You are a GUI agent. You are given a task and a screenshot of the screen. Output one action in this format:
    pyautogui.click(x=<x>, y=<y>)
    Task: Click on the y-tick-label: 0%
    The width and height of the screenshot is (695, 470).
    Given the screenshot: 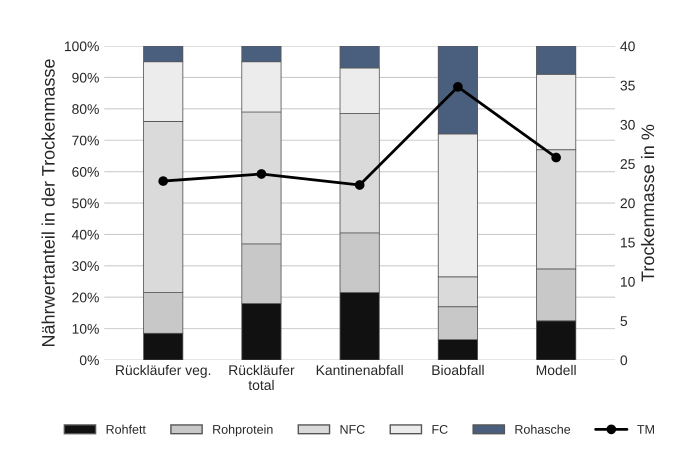 What is the action you would take?
    pyautogui.click(x=89, y=360)
    